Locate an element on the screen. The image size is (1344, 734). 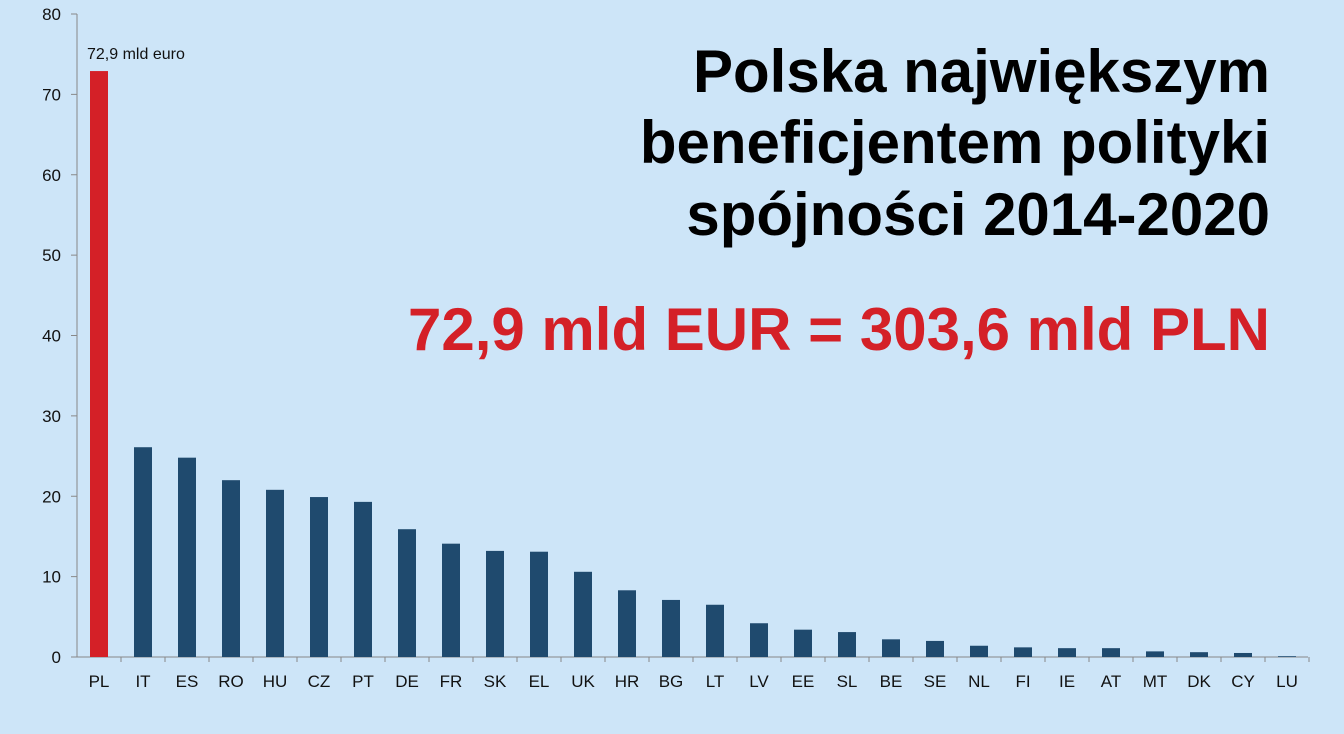
chart-title: spójności 2014-2020 is located at coordinates (978, 214).